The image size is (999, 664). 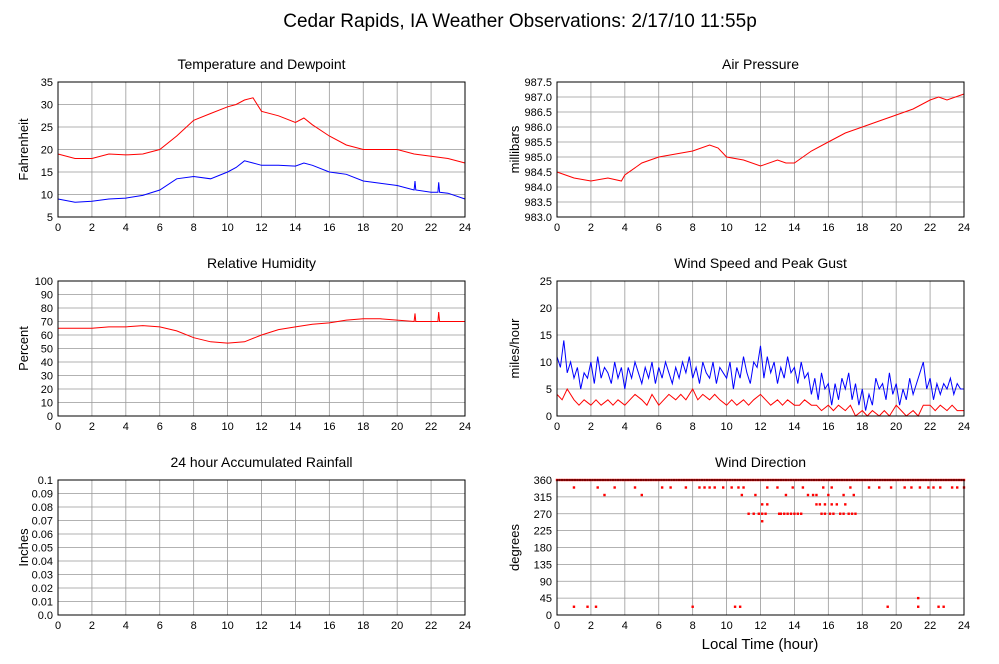 What do you see at coordinates (45, 616) in the screenshot?
I see `y-tick-label: 0.0` at bounding box center [45, 616].